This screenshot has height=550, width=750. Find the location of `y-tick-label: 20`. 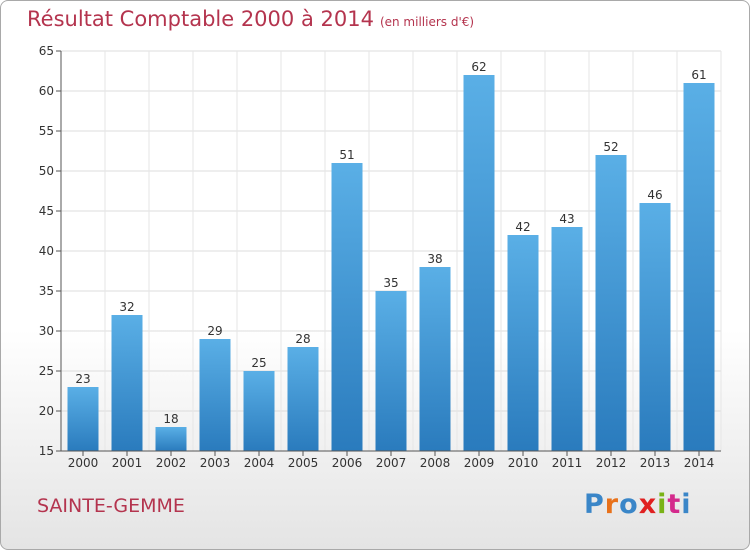

y-tick-label: 20 is located at coordinates (46, 411).